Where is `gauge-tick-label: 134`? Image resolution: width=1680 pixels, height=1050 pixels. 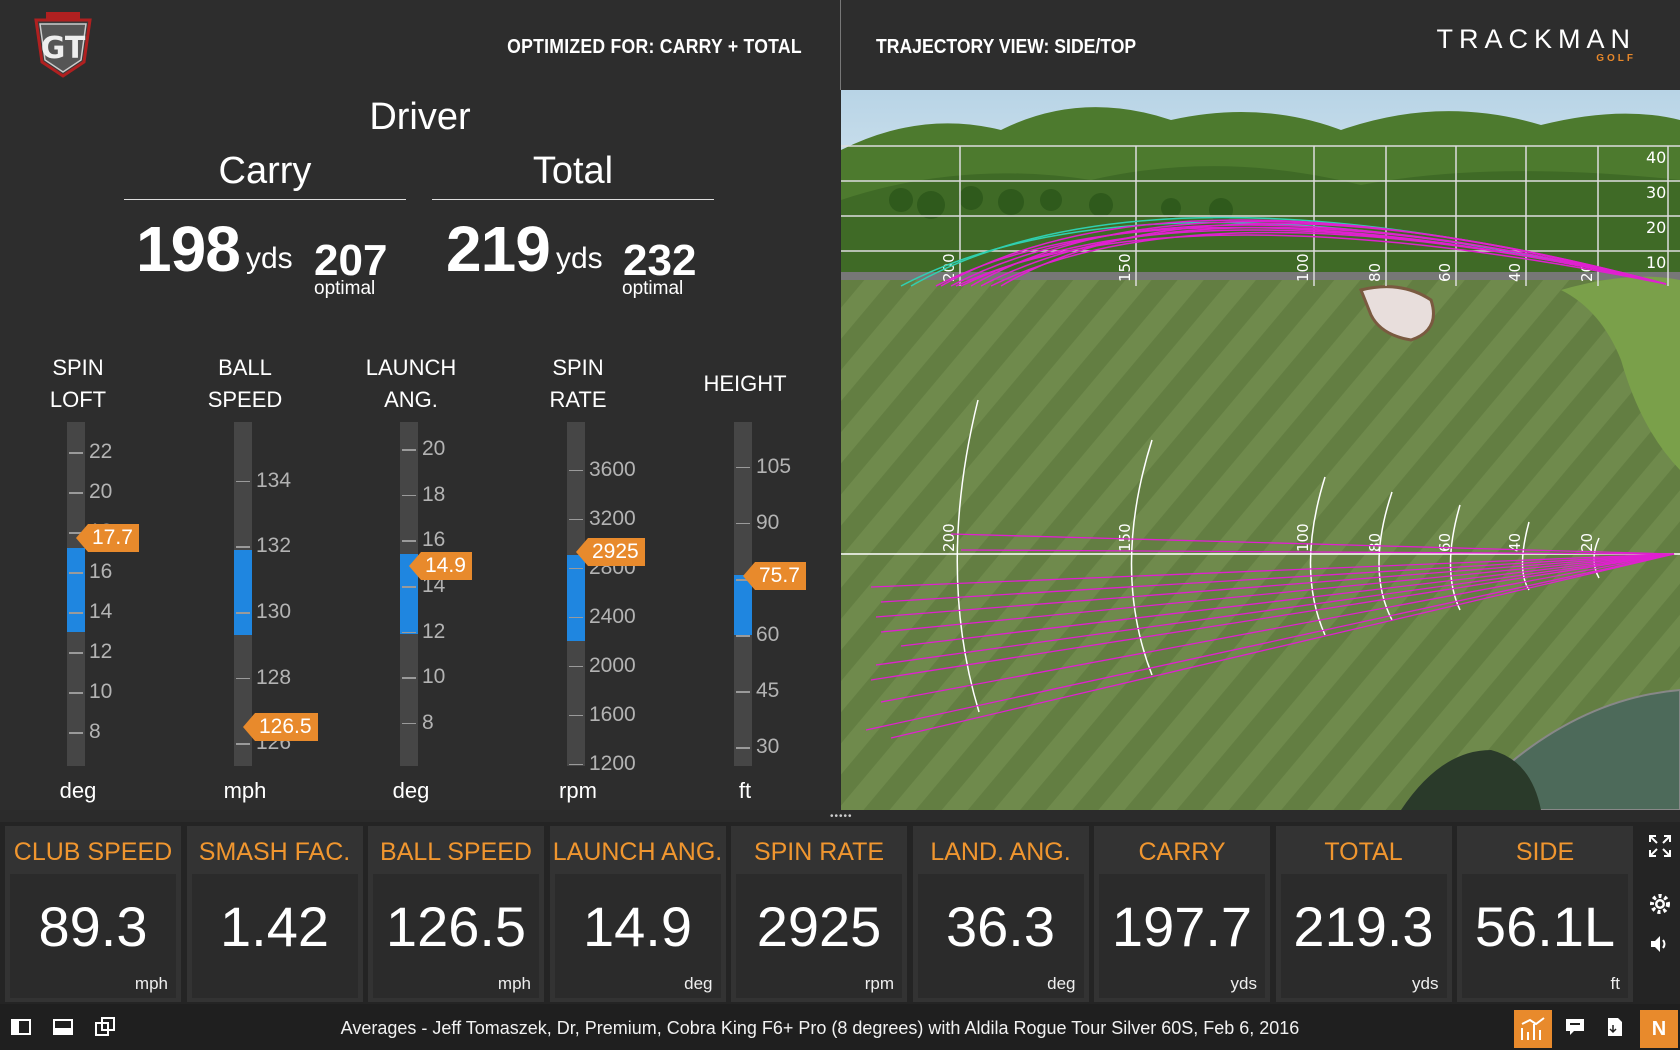
gauge-tick-label: 134 is located at coordinates (274, 480).